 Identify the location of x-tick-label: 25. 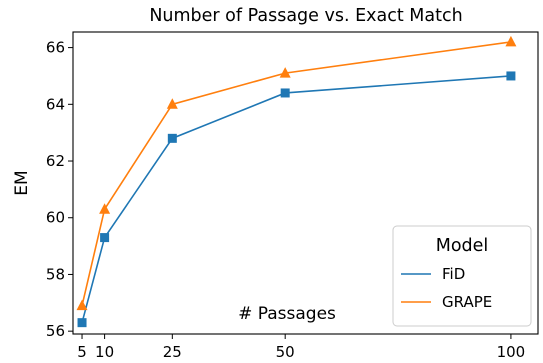
(172, 352).